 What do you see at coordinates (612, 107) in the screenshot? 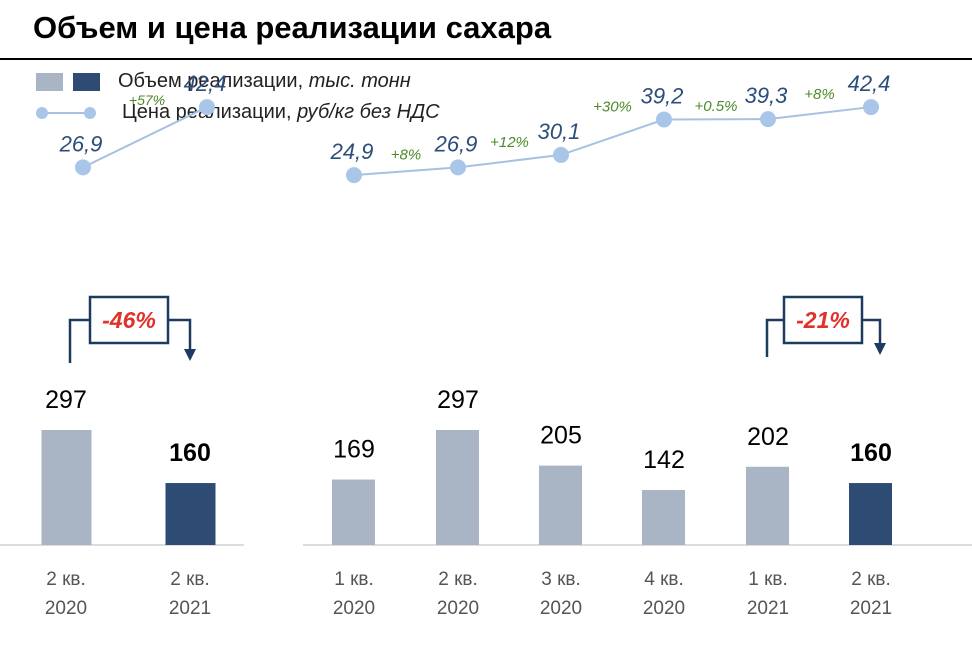
I see `price-change-label: +30%` at bounding box center [612, 107].